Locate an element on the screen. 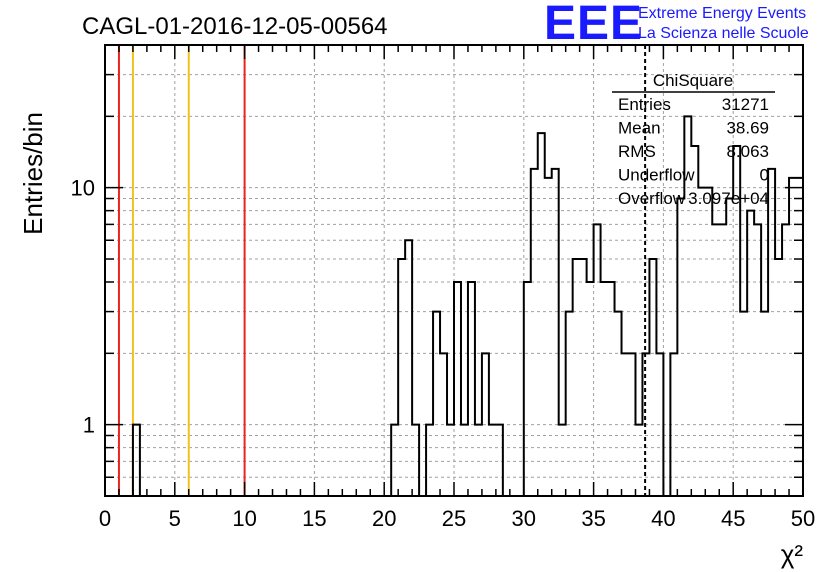 The image size is (836, 572). x-tick-label: 10 is located at coordinates (244, 518).